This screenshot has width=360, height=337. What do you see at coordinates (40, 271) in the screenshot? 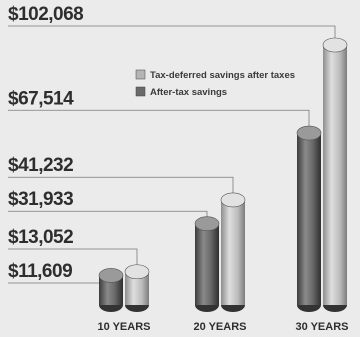
I see `value-label-0-0: $11,609` at bounding box center [40, 271].